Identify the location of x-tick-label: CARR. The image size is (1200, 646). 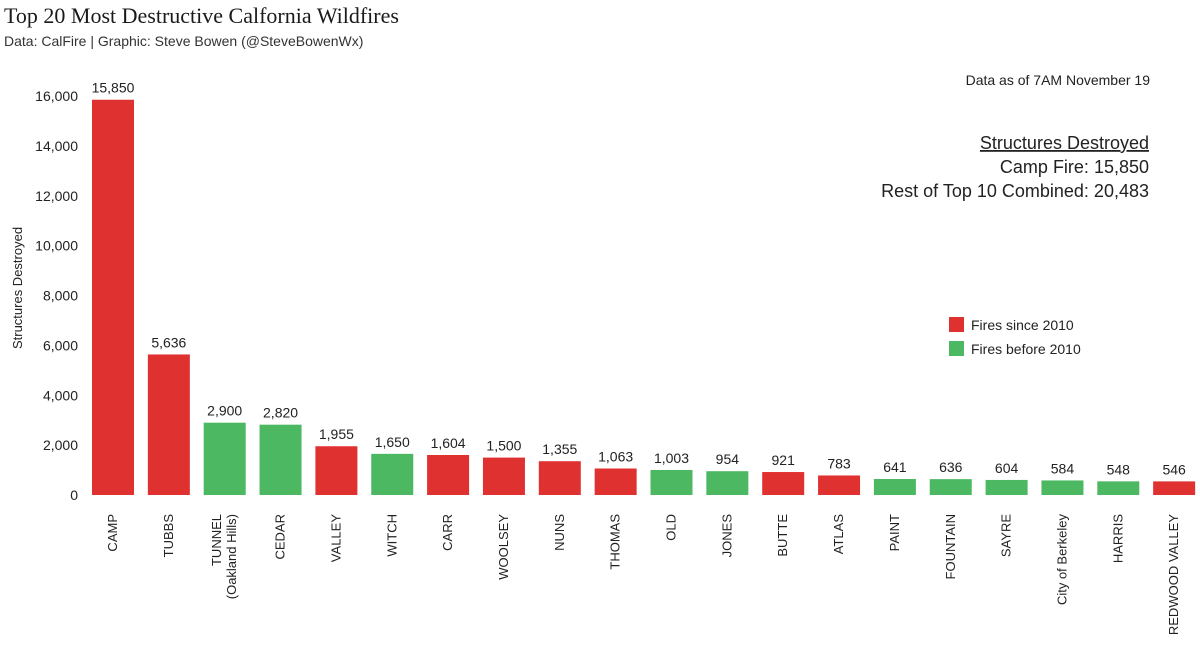
(447, 532).